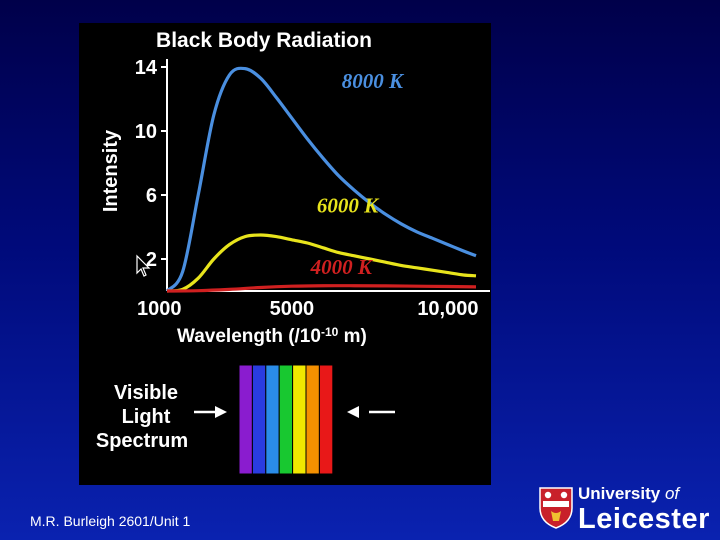  Describe the element at coordinates (111, 170) in the screenshot. I see `y-axis-label: Intensity` at that location.